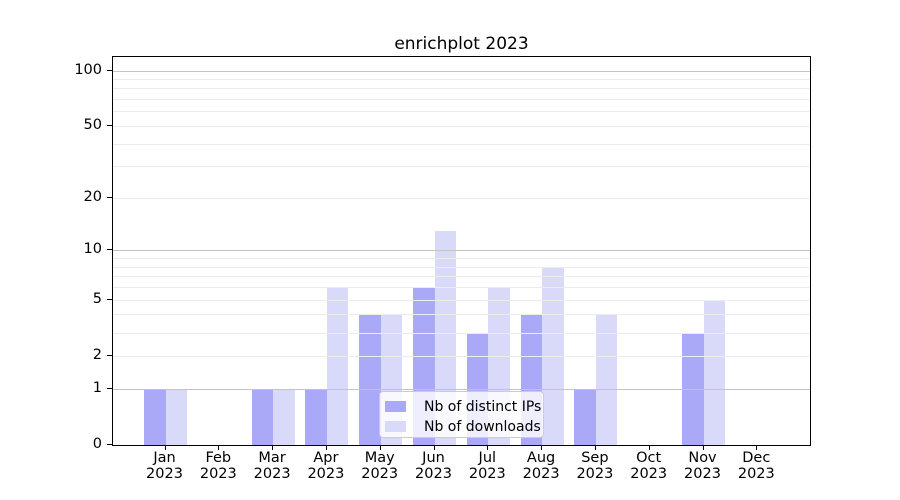 This screenshot has height=500, width=900. Describe the element at coordinates (595, 466) in the screenshot. I see `x-tick-label: Sep 2023` at that location.